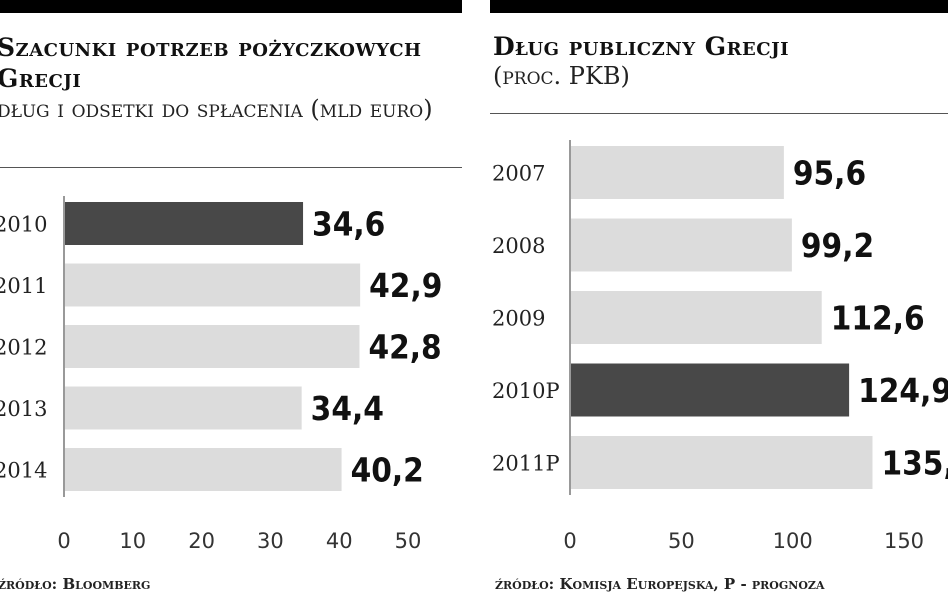 Image resolution: width=948 pixels, height=593 pixels. I want to click on right-value-label: 95,6, so click(829, 173).